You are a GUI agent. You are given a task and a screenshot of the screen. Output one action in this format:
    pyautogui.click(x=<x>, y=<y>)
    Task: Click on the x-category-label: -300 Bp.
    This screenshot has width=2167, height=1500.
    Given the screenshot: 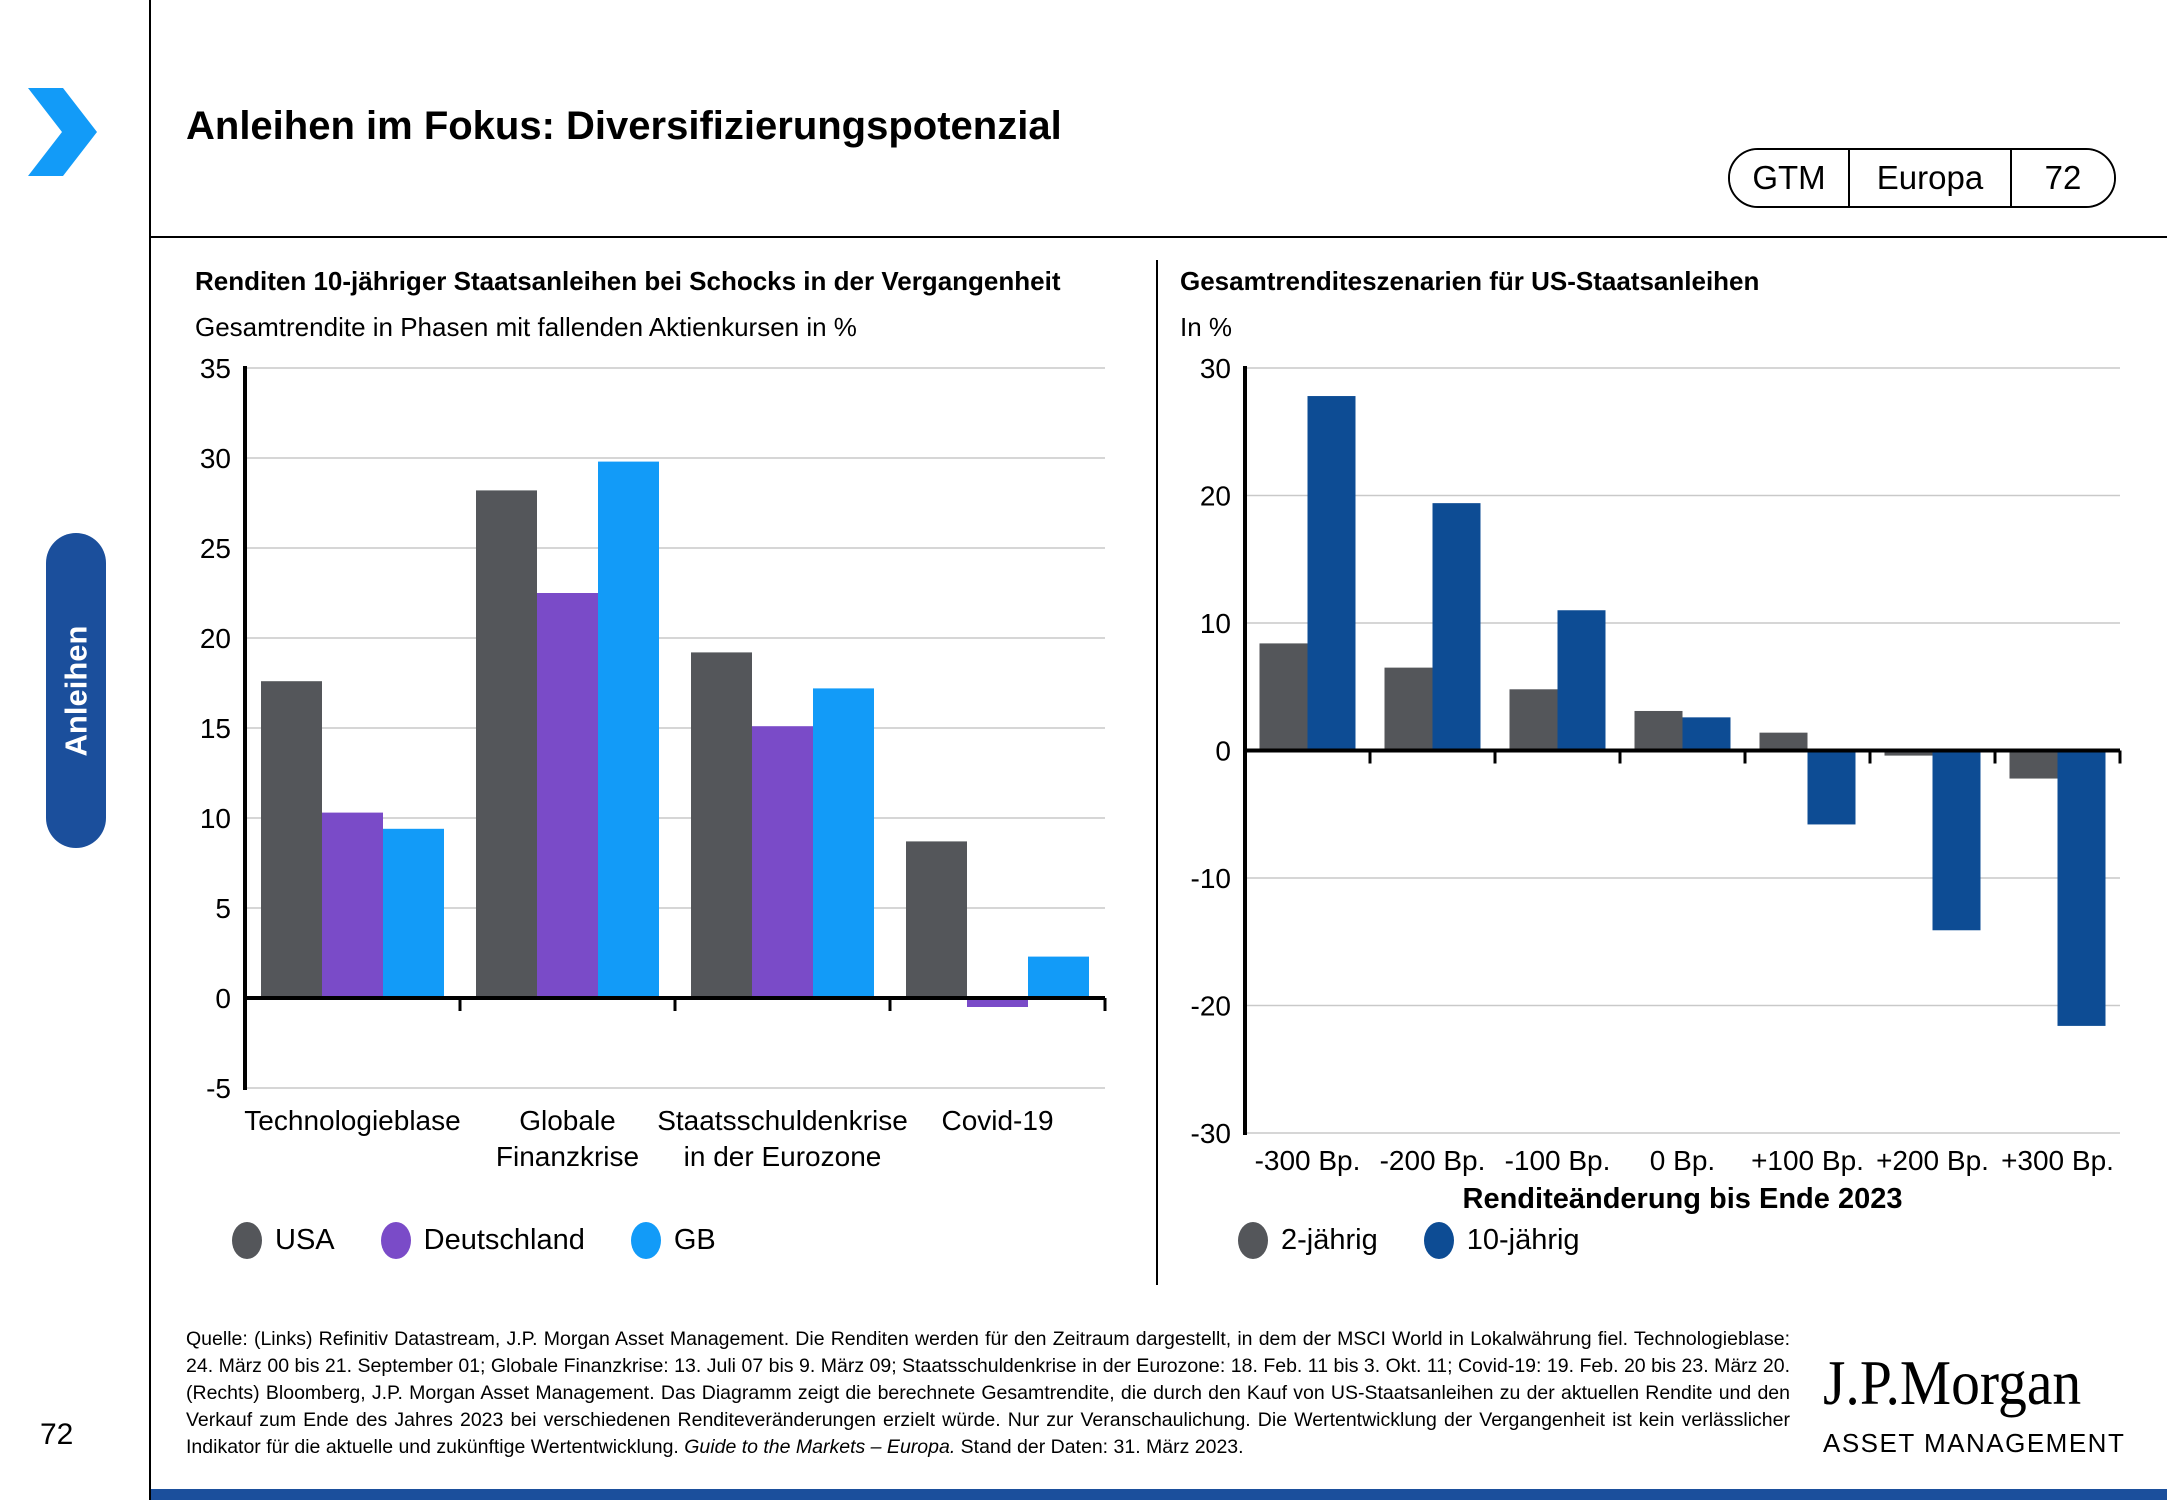 What is the action you would take?
    pyautogui.click(x=1308, y=1160)
    